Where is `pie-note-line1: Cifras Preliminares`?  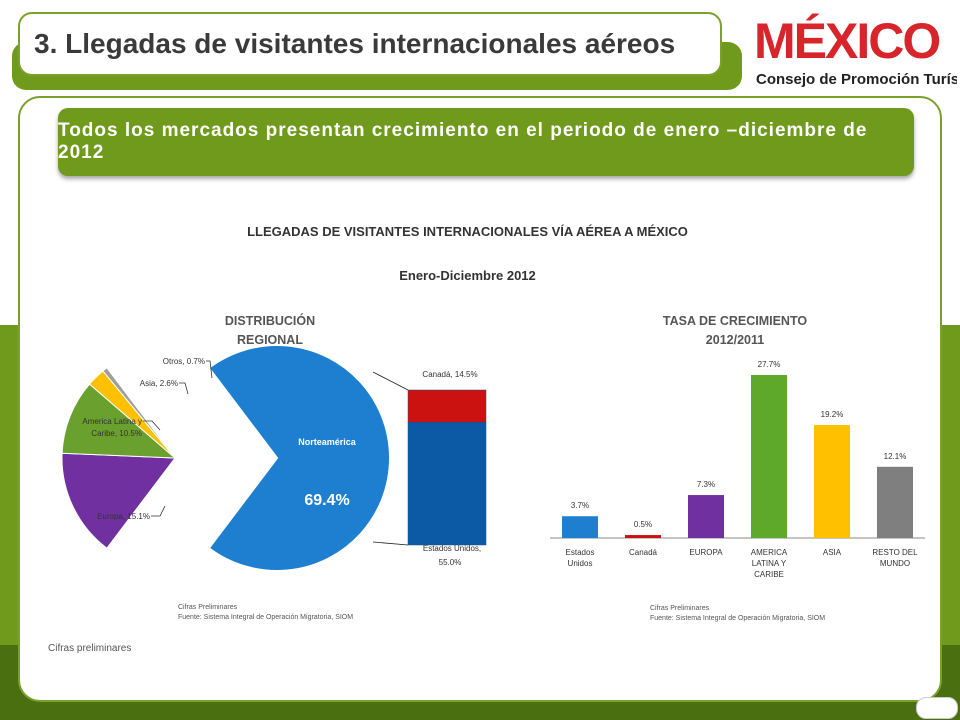 pie-note-line1: Cifras Preliminares is located at coordinates (208, 607).